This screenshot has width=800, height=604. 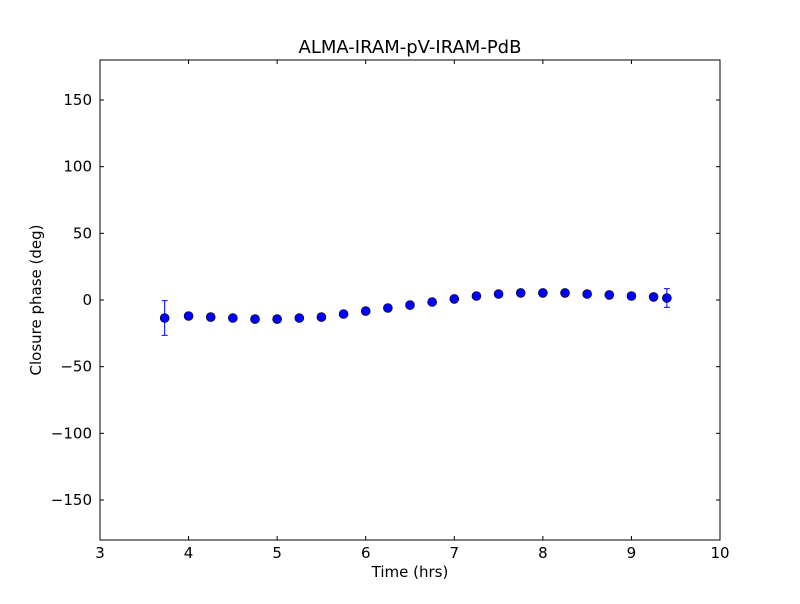 What do you see at coordinates (189, 553) in the screenshot?
I see `x-tick-label: 4` at bounding box center [189, 553].